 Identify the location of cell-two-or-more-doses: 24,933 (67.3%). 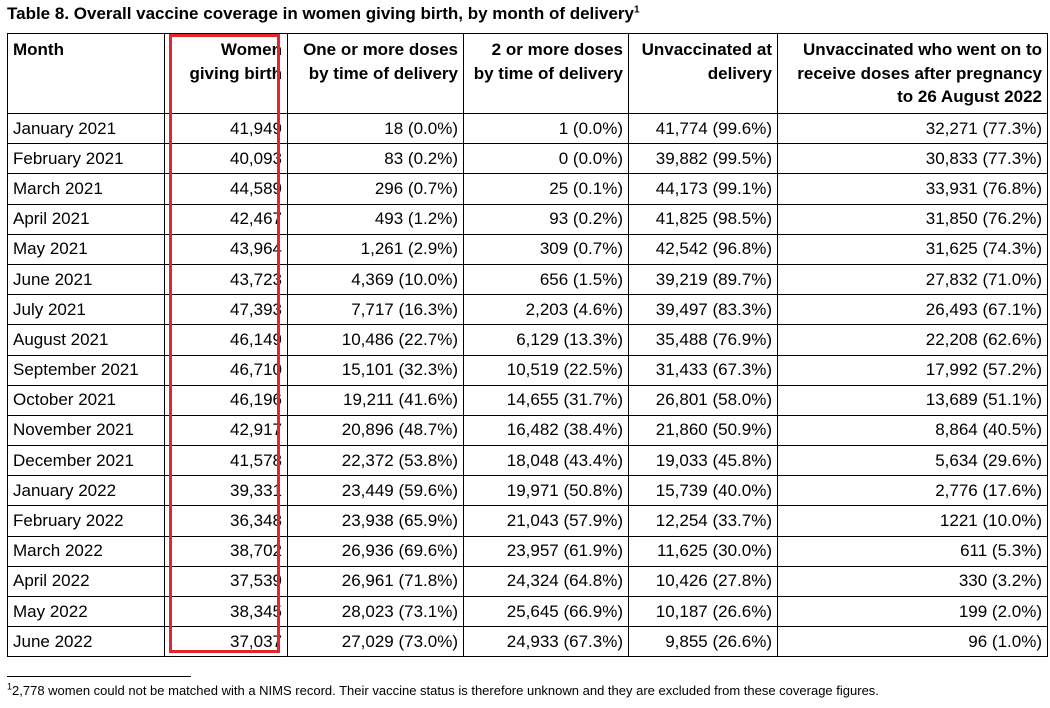
(546, 642).